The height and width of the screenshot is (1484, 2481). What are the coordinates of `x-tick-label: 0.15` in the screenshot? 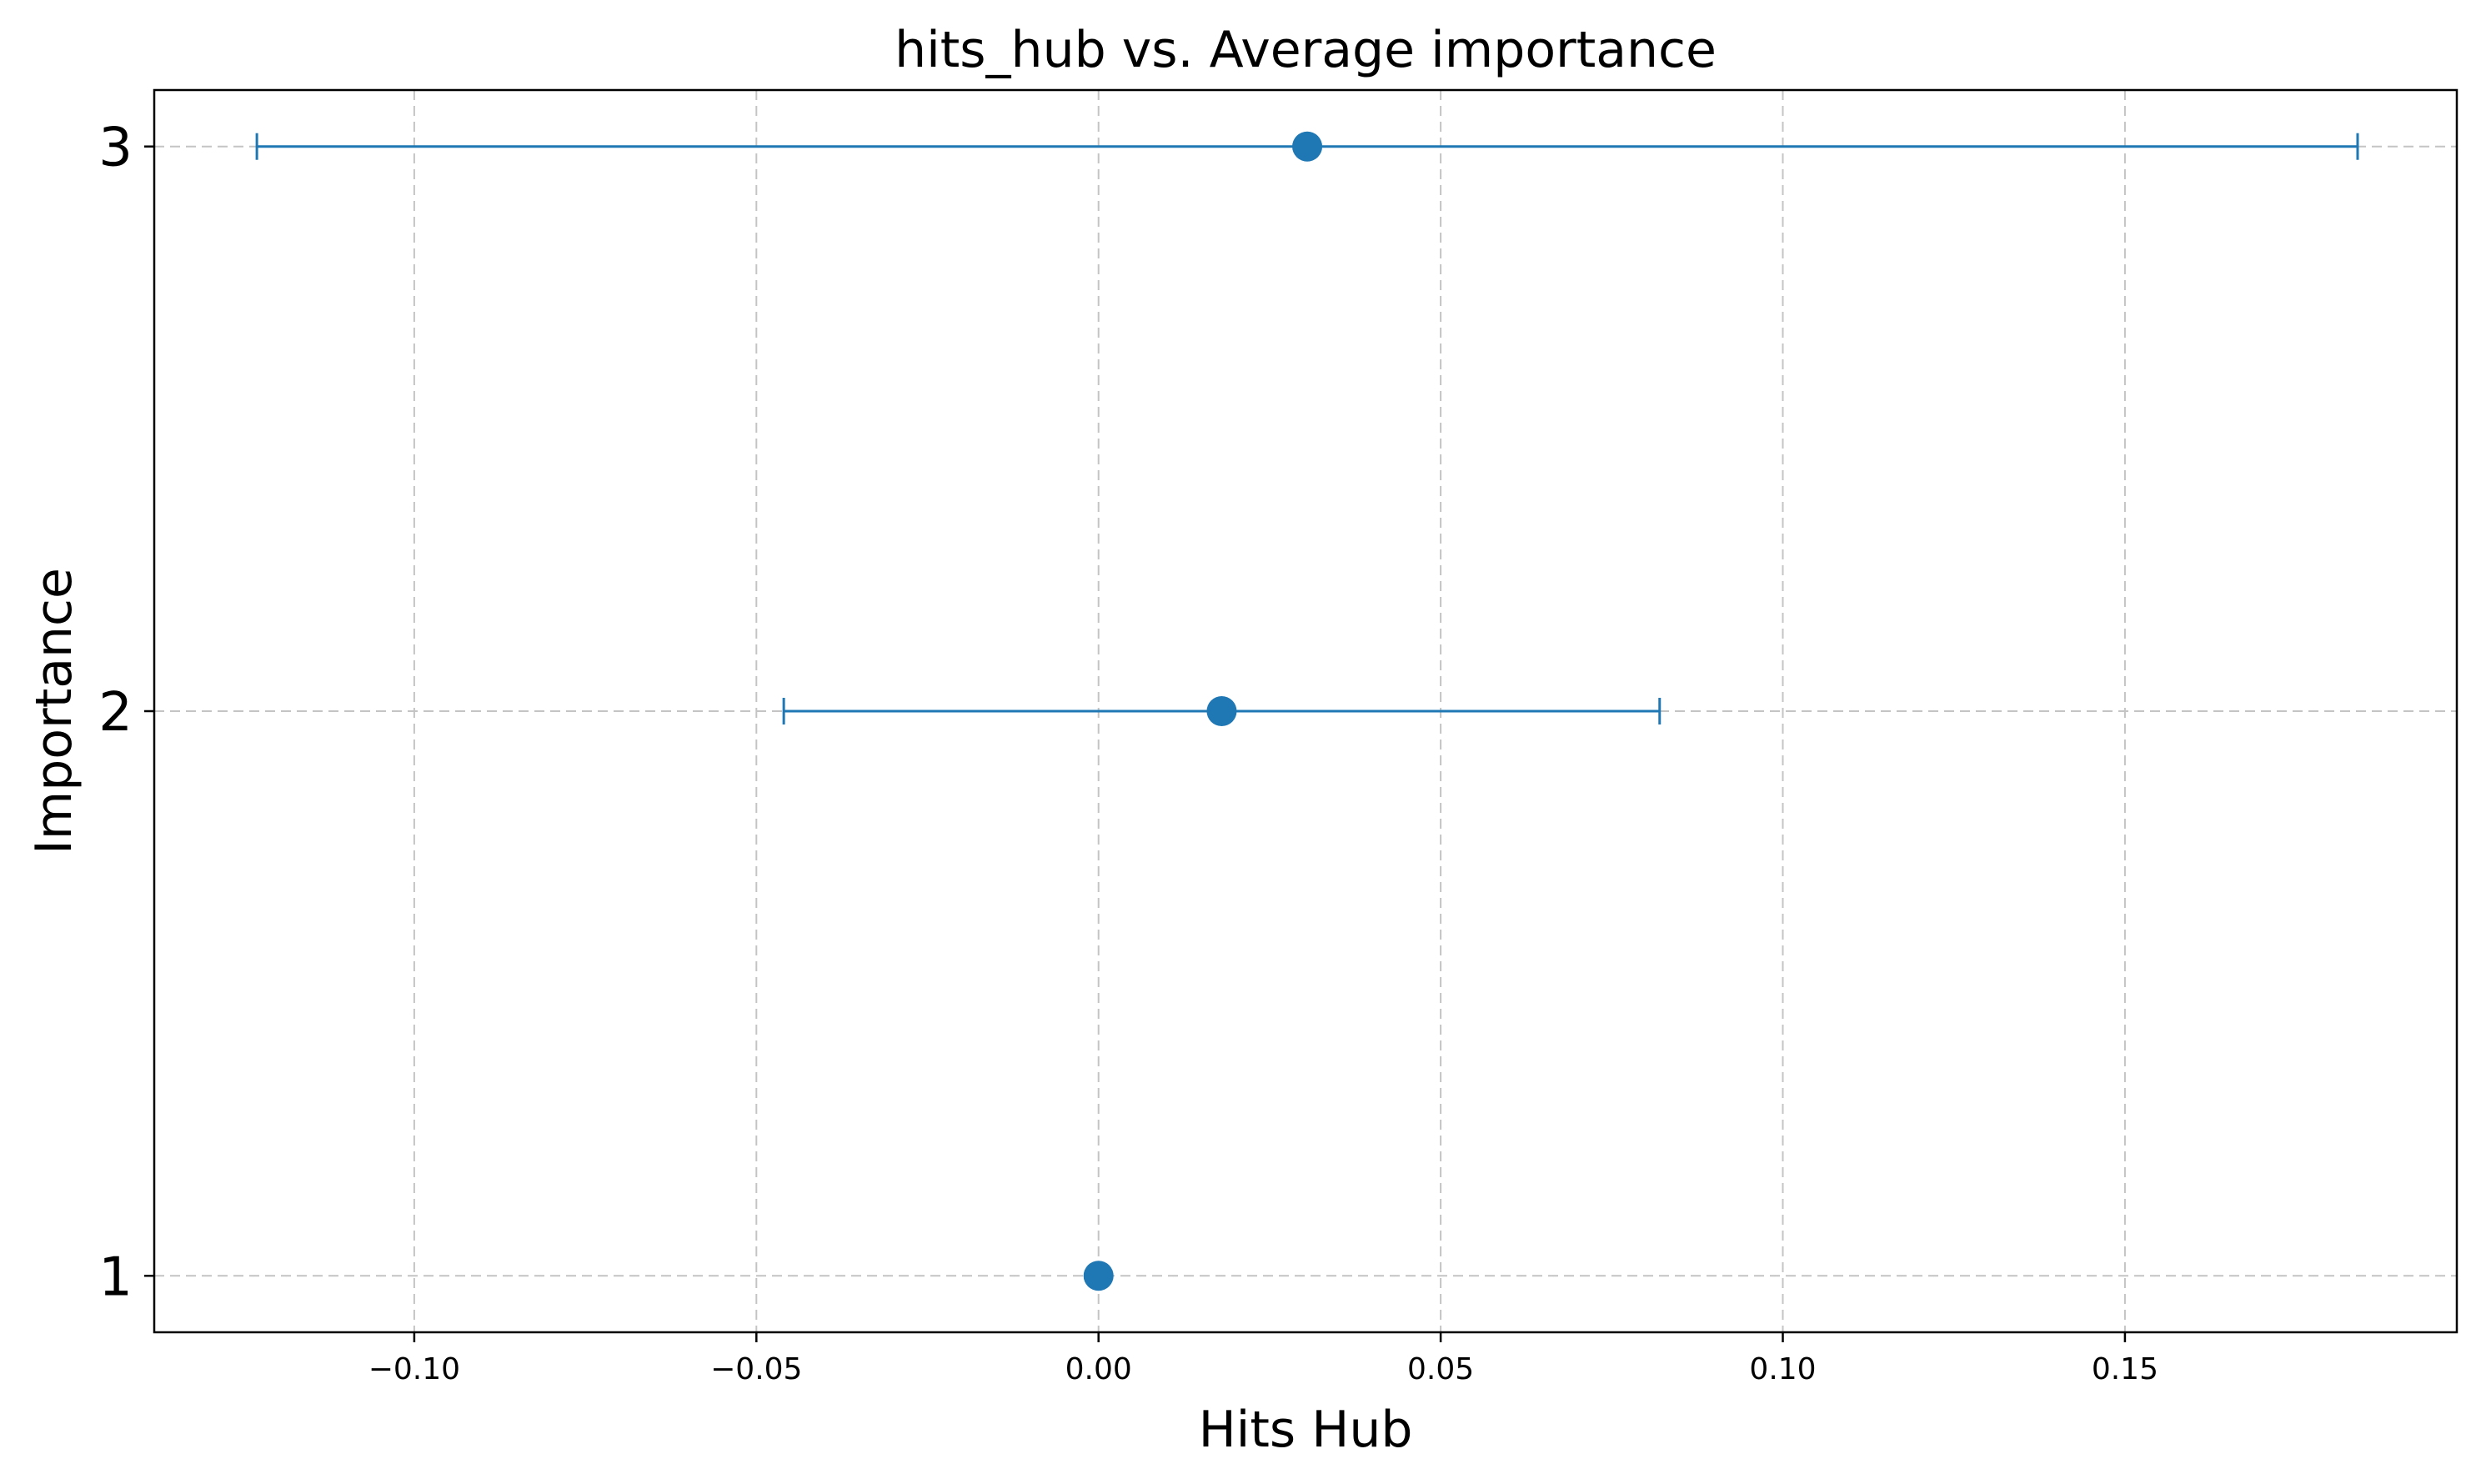 It's located at (2125, 1369).